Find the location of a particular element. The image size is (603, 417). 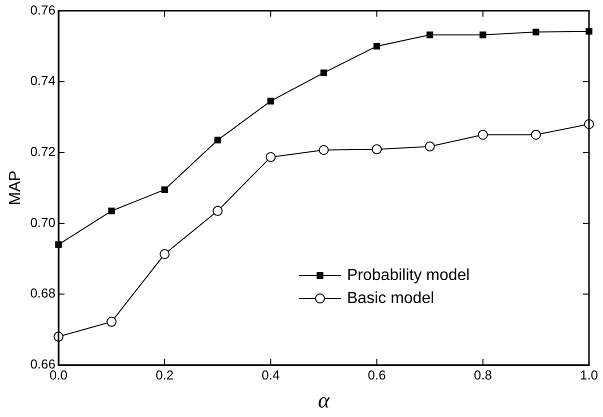

y-tick-label: 0.76 is located at coordinates (43, 10).